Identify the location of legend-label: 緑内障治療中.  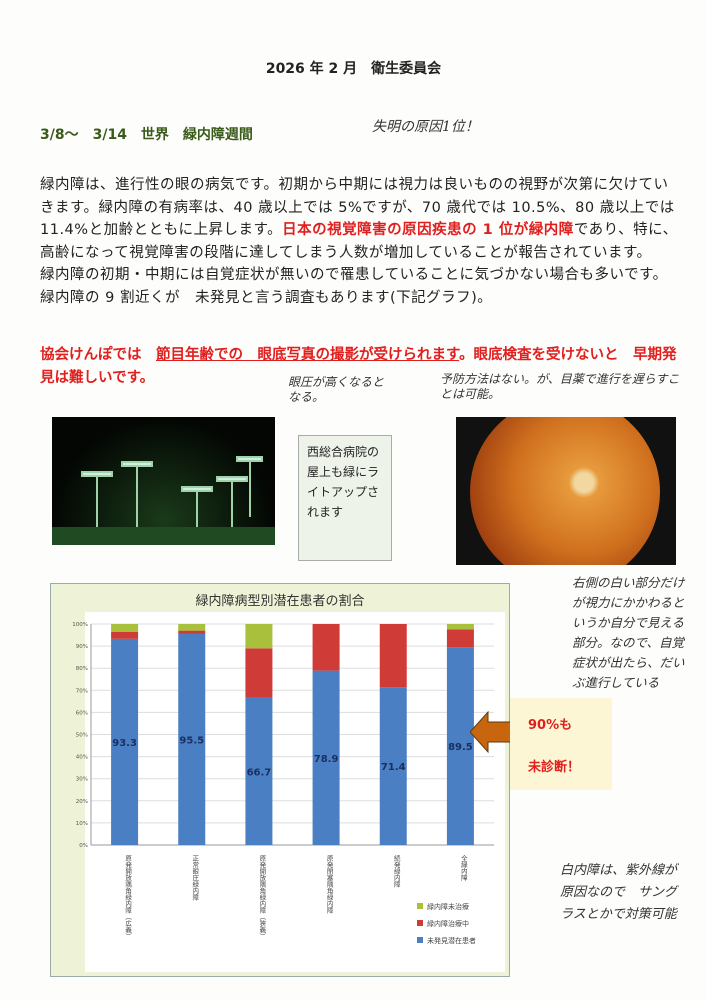
(448, 923).